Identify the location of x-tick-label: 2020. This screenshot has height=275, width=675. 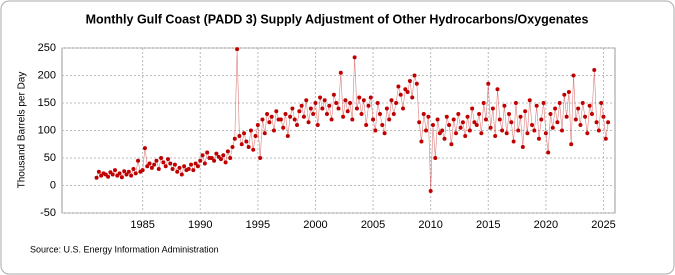
(546, 225).